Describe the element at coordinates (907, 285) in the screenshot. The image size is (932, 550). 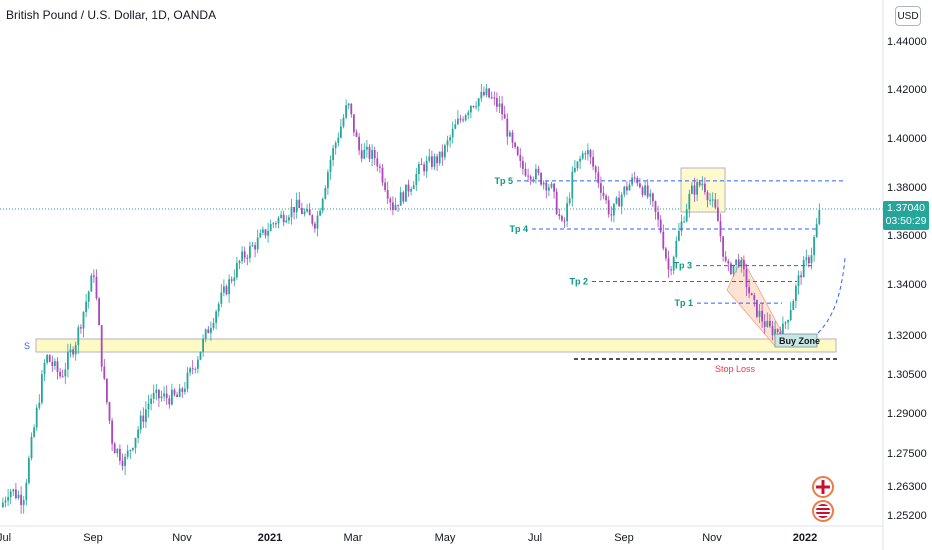
I see `price-tick-label: 1.34000` at that location.